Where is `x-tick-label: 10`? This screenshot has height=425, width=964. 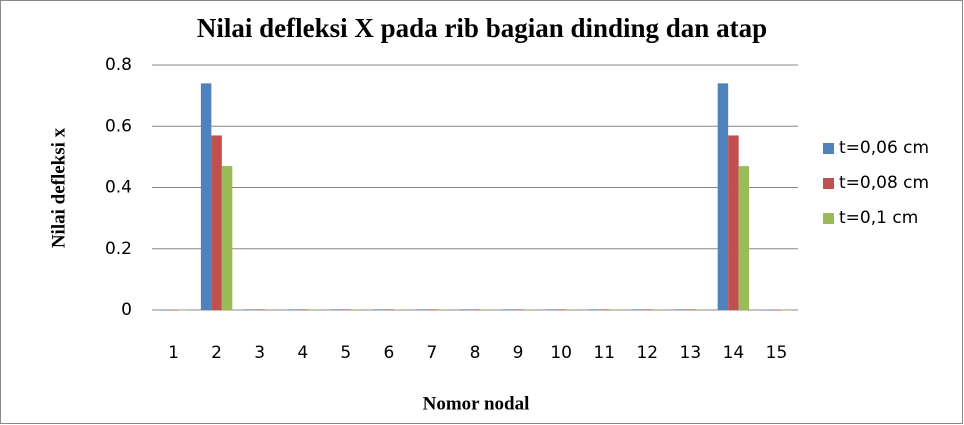 x-tick-label: 10 is located at coordinates (561, 353).